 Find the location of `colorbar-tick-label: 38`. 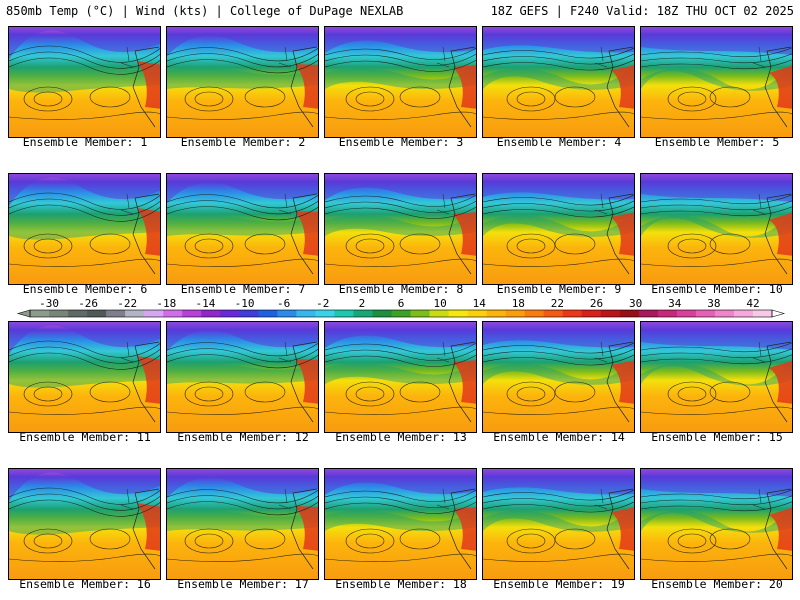

colorbar-tick-label: 38 is located at coordinates (713, 303).